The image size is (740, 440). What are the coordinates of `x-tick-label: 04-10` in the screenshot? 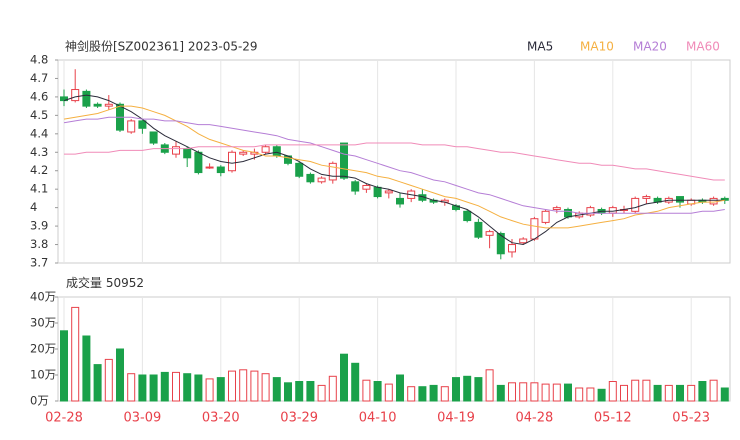 It's located at (378, 418).